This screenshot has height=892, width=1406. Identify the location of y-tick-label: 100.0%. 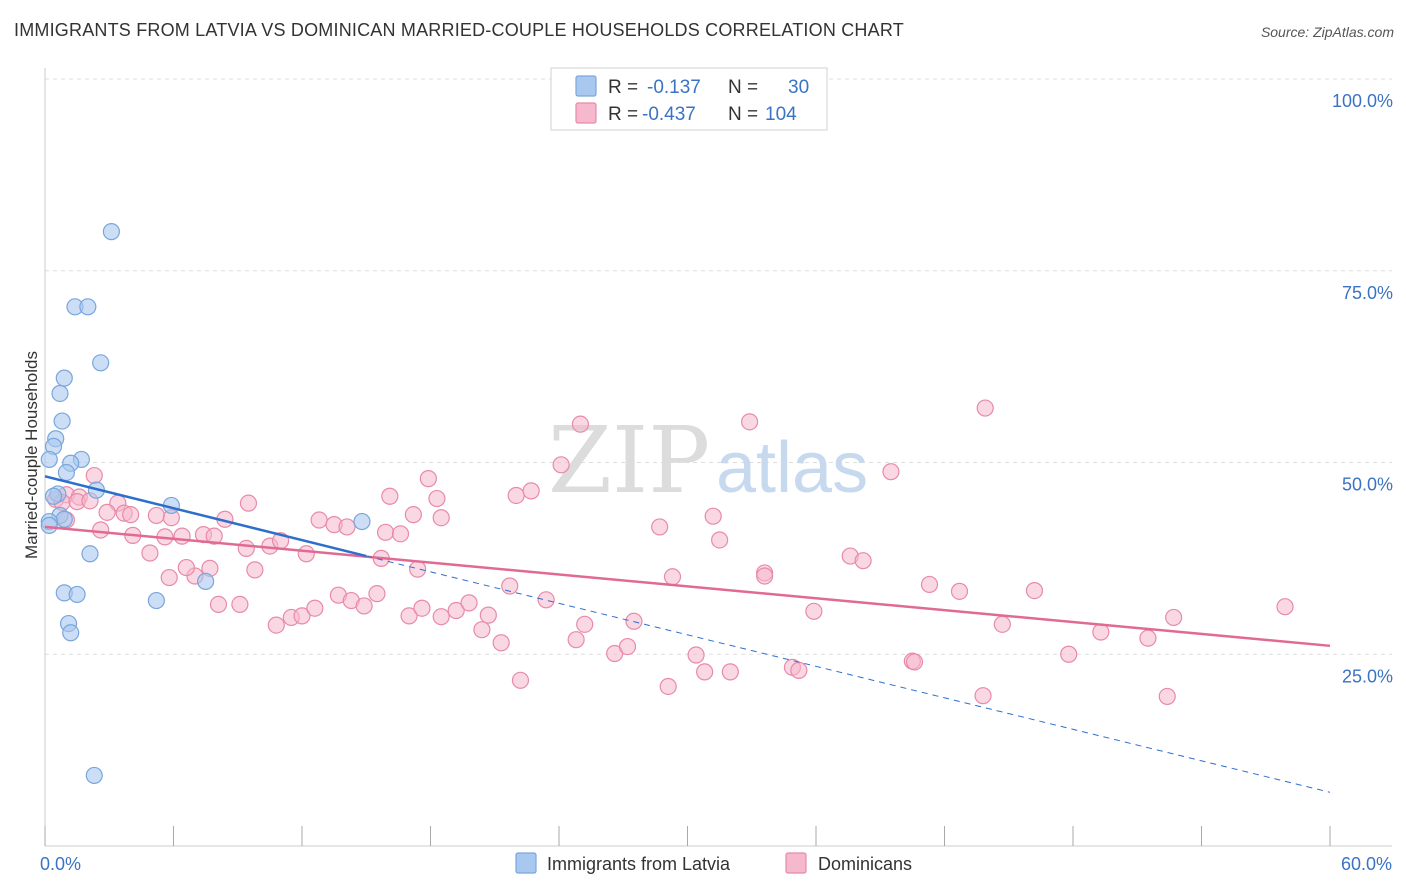
(1362, 101).